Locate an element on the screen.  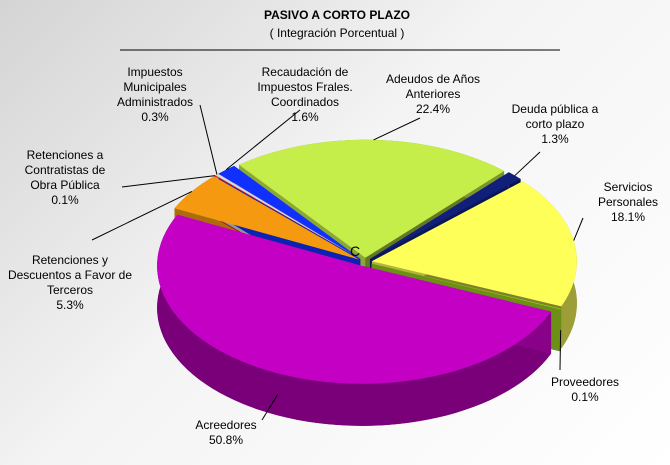
slice-label: Servicios Personales 18.1% is located at coordinates (626, 202).